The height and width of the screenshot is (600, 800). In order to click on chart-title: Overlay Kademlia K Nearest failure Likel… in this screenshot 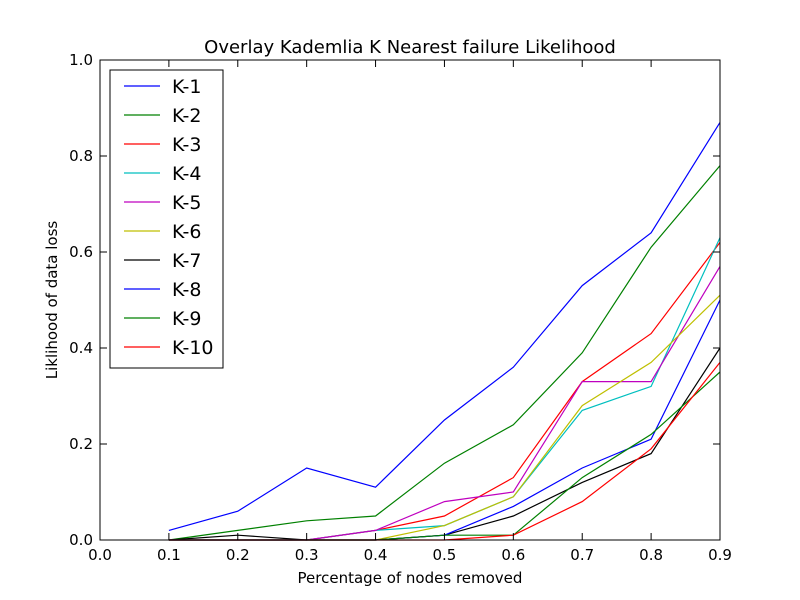, I will do `click(410, 47)`.